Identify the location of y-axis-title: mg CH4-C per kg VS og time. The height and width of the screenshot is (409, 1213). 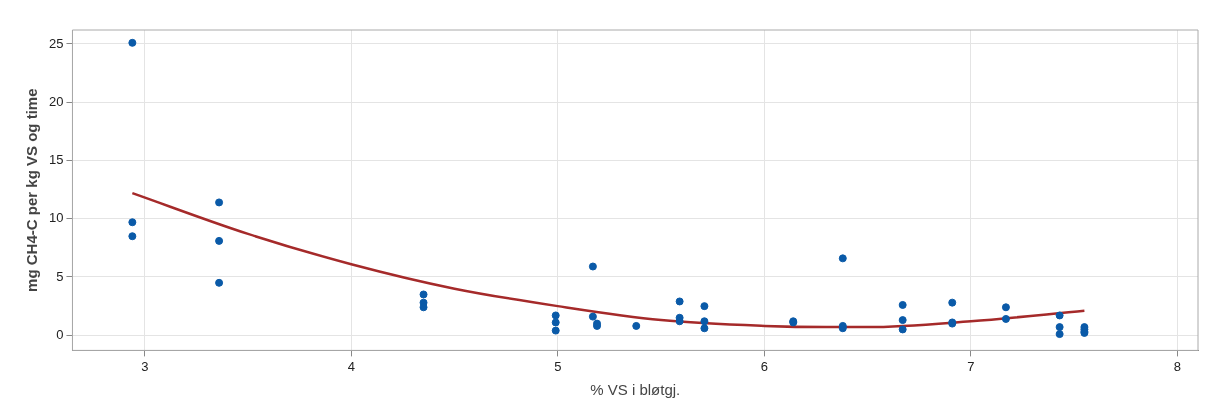
(32, 190).